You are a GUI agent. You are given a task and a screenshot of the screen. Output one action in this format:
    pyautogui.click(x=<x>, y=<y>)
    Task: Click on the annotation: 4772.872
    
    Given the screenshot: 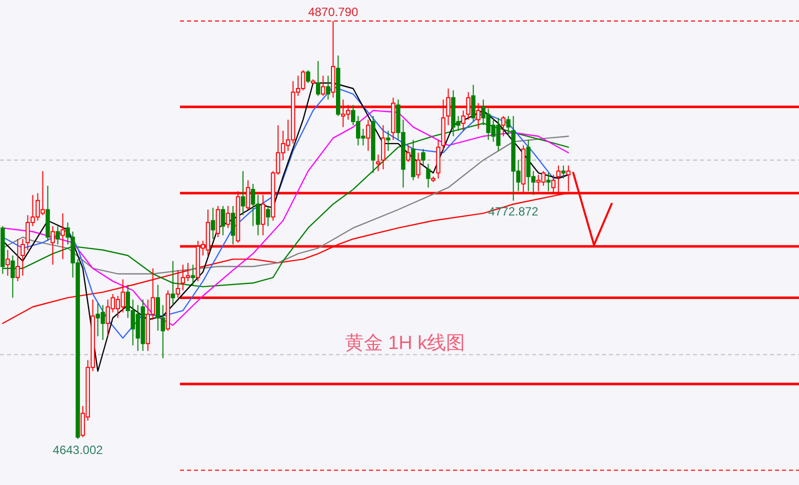 What is the action you would take?
    pyautogui.click(x=513, y=211)
    